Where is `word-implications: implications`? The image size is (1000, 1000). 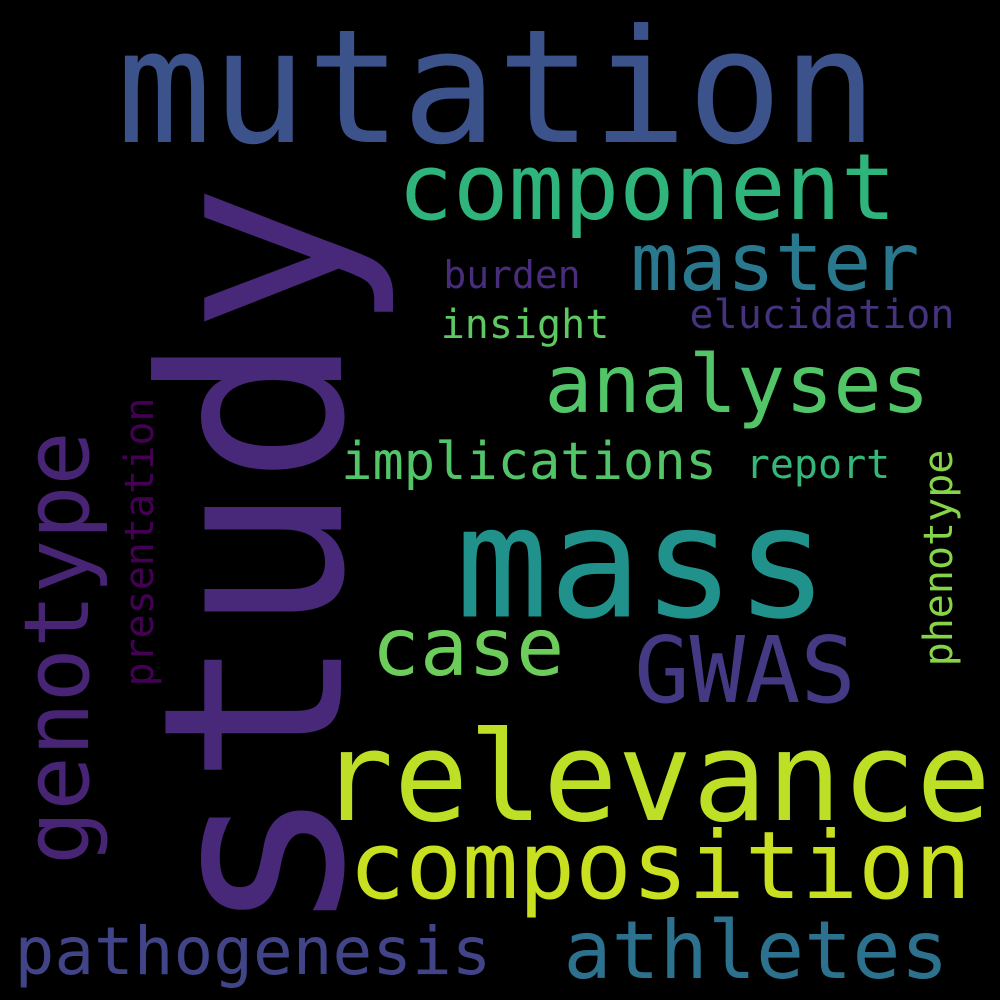
word-implications: implications is located at coordinates (529, 462).